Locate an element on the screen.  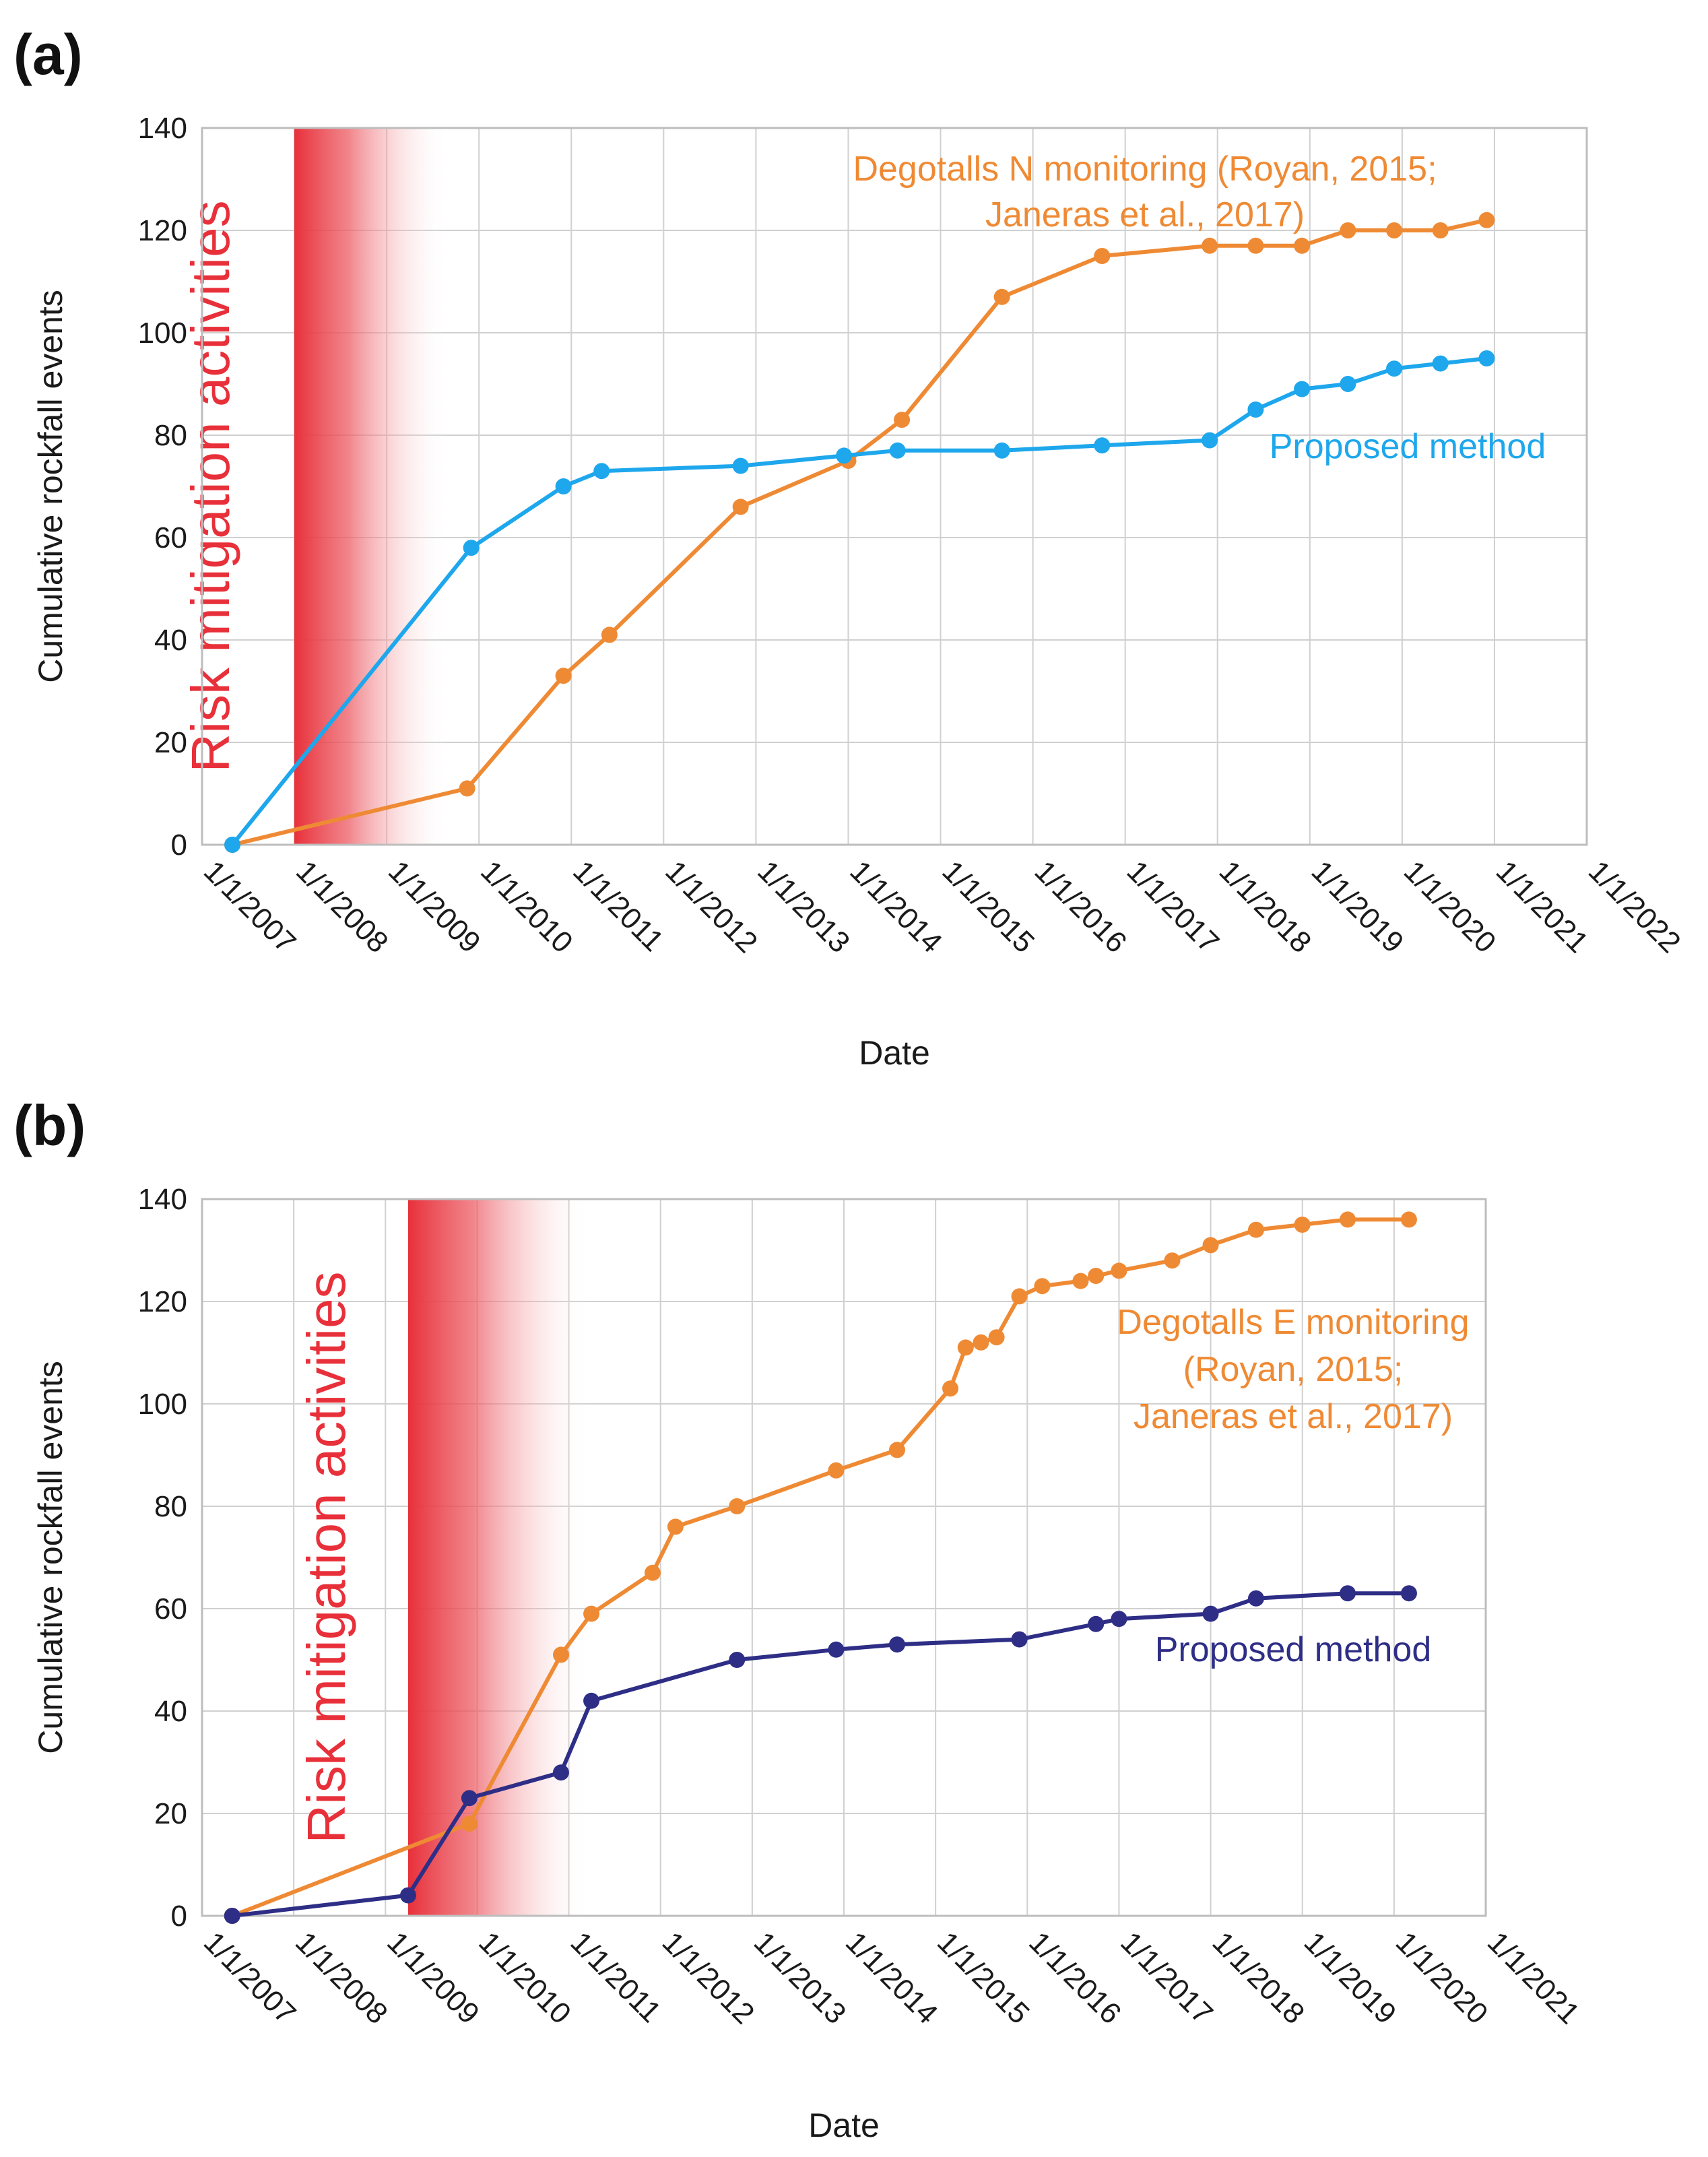
y-tick-label: 60 is located at coordinates (170, 1608).